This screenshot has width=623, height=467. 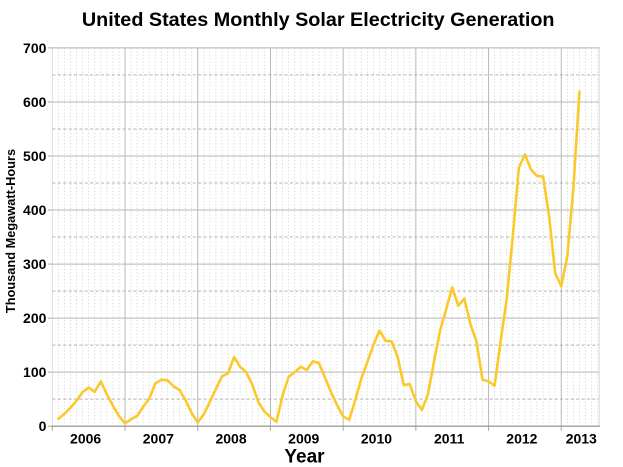 What do you see at coordinates (35, 318) in the screenshot?
I see `svg-text: 200` at bounding box center [35, 318].